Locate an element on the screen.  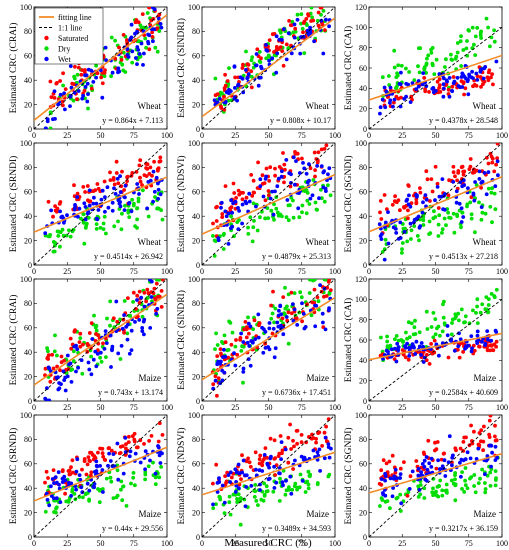
fit-equation: y = 0.808x + 10.17 is located at coordinates (300, 120).